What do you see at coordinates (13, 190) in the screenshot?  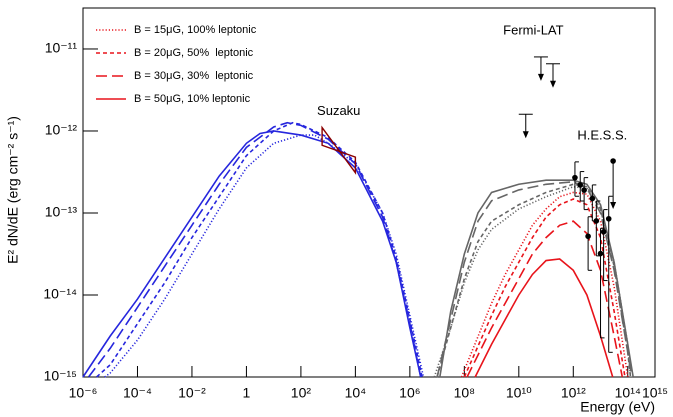 I see `y-axis-title: E² dN/dE (erg cm⁻² s⁻¹)` at bounding box center [13, 190].